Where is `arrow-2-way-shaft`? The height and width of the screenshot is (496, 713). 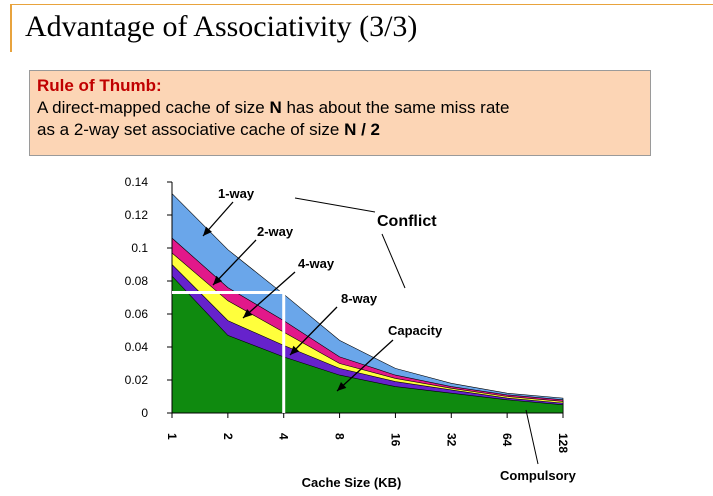 arrow-2-way-shaft is located at coordinates (234, 262).